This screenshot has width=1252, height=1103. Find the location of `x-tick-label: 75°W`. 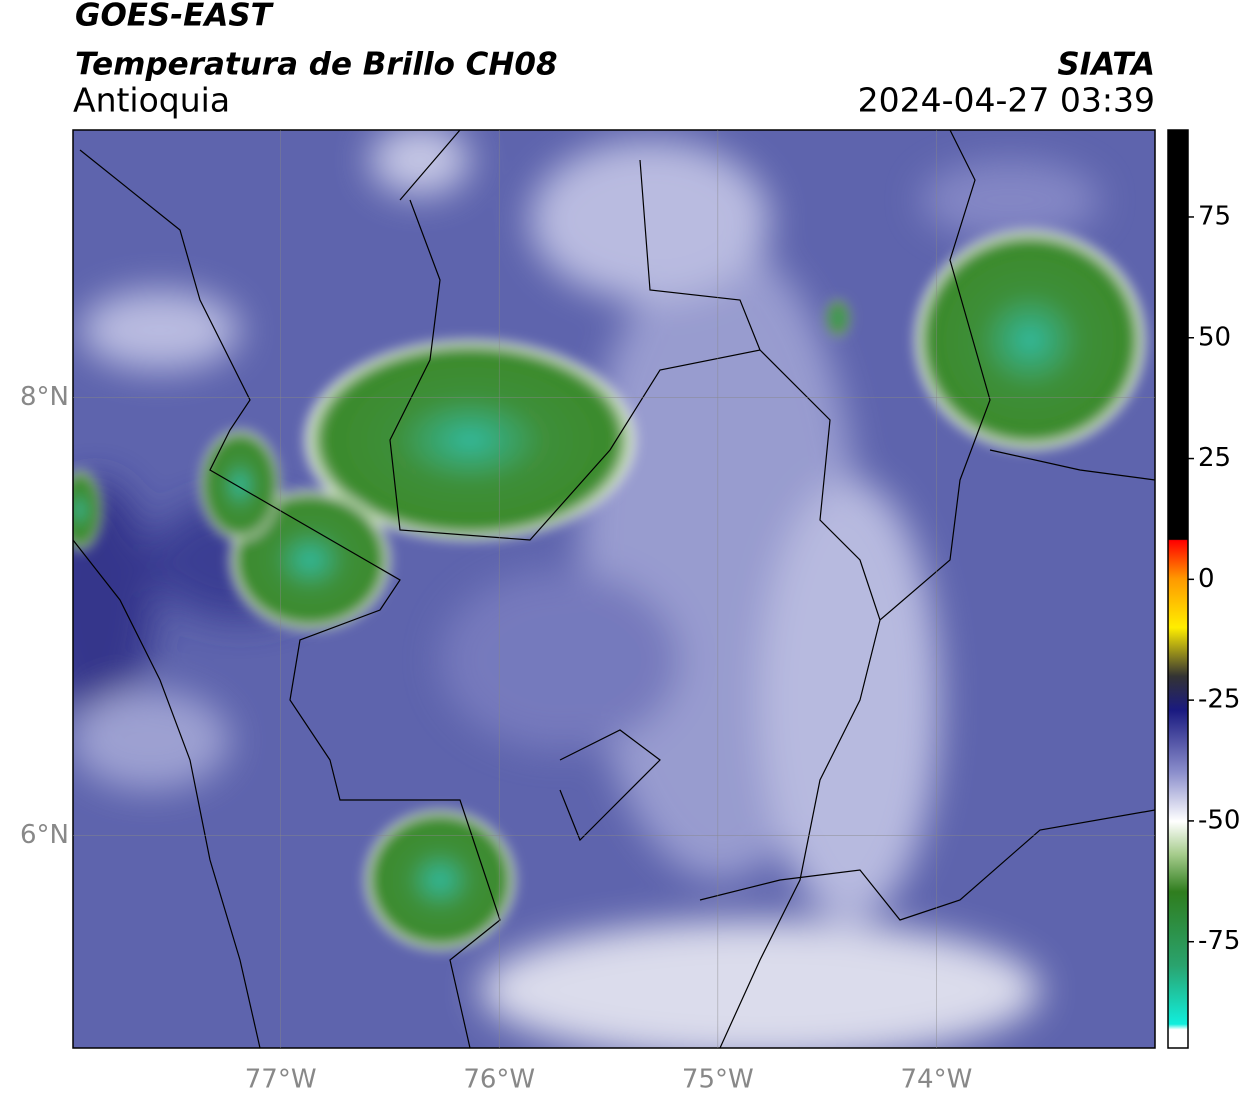

x-tick-label: 75°W is located at coordinates (718, 1080).